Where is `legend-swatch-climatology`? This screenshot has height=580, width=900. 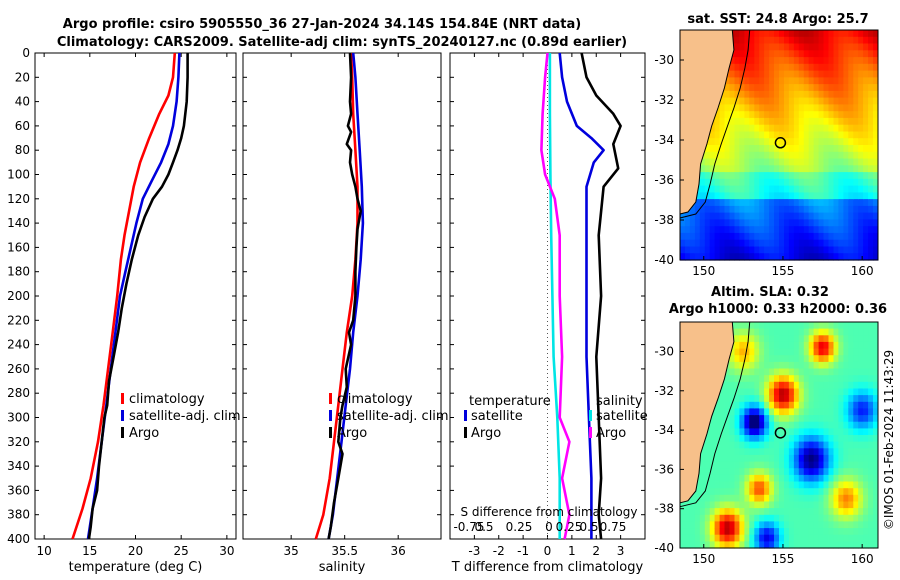
legend-swatch-climatology is located at coordinates (330, 398).